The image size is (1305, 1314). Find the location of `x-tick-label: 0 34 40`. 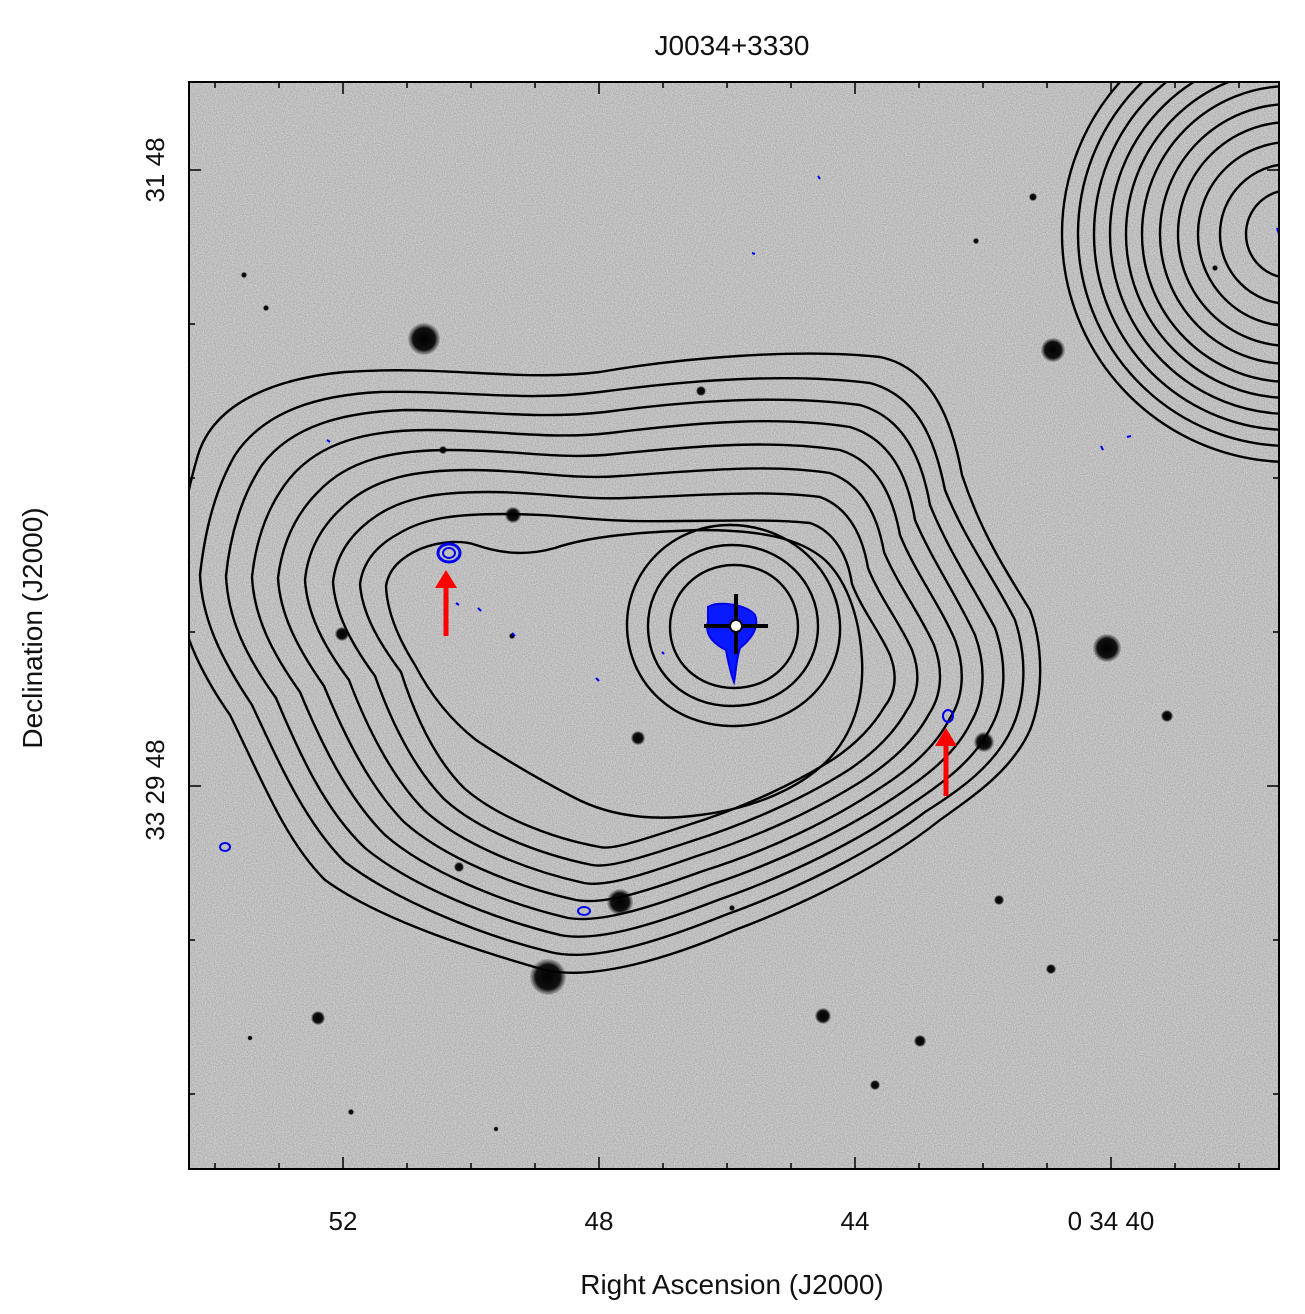

x-tick-label: 0 34 40 is located at coordinates (1111, 1221).